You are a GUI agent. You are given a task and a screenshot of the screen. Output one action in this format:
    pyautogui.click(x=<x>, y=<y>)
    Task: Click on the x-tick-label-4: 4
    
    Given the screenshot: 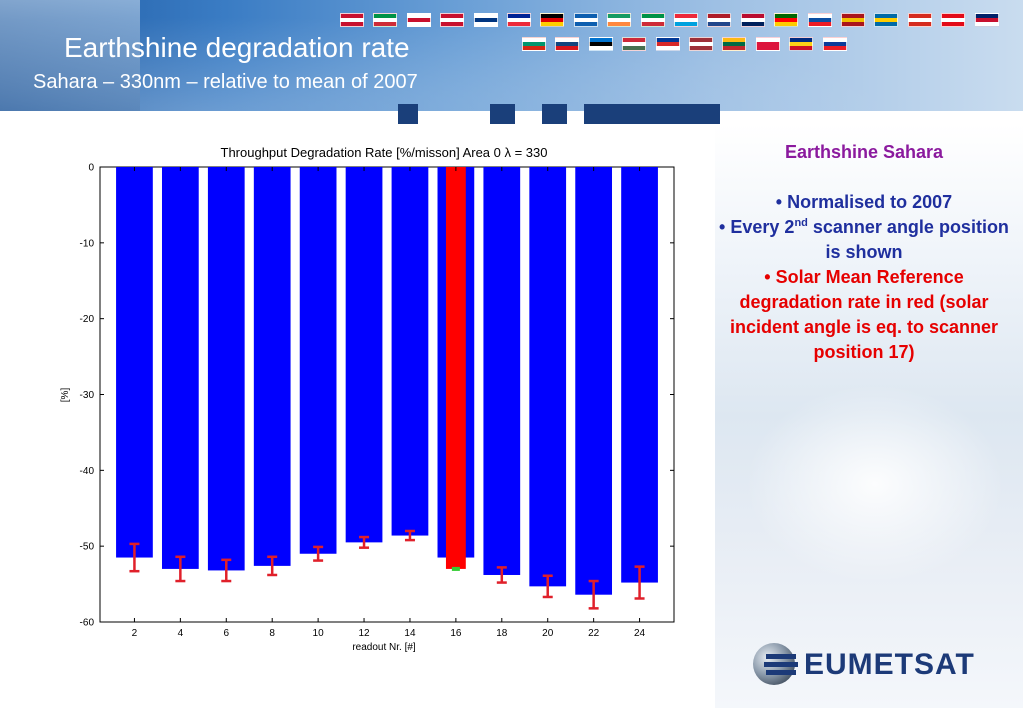 What is the action you would take?
    pyautogui.click(x=181, y=633)
    